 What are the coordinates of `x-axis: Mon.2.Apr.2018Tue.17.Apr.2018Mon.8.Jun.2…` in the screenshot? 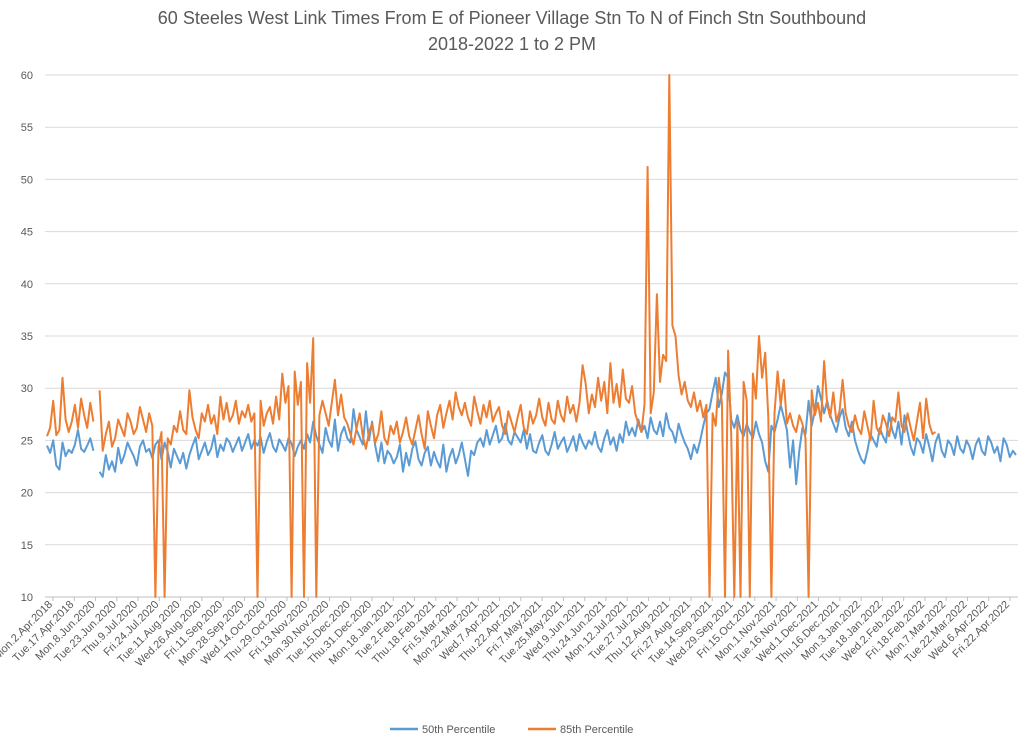 It's located at (509, 632).